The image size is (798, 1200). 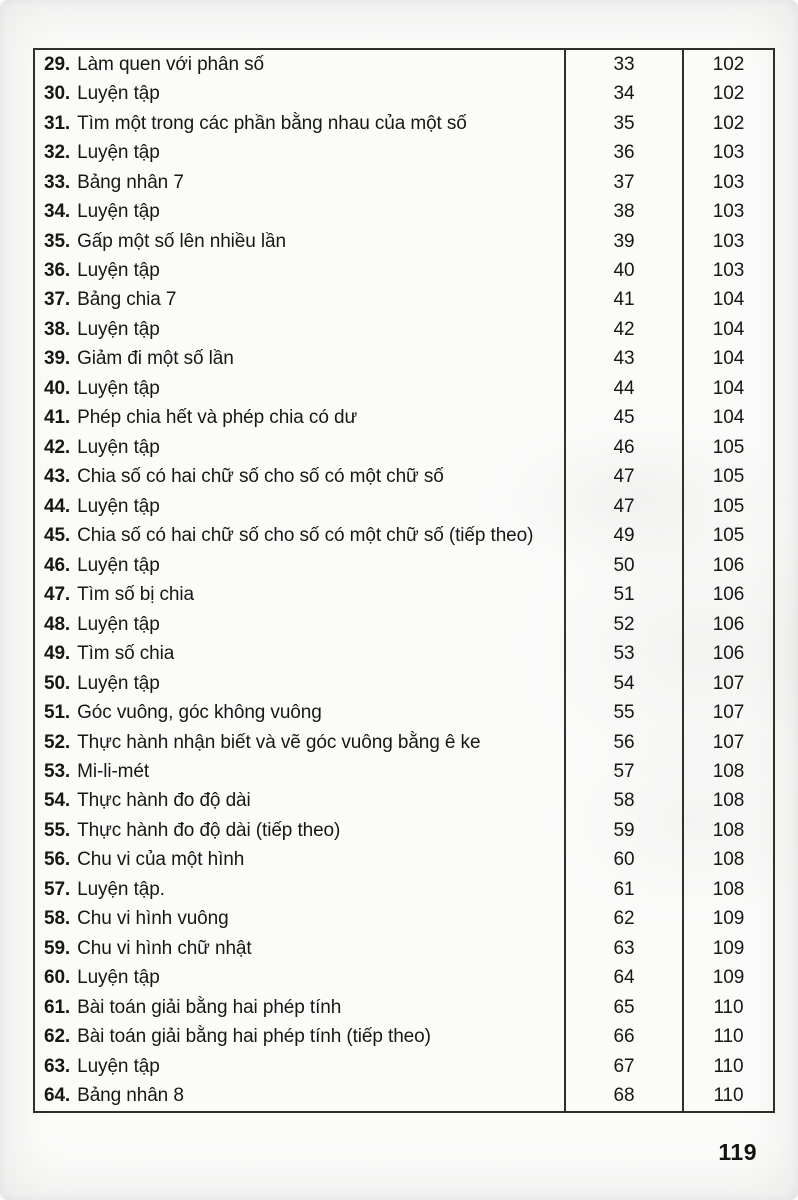 What do you see at coordinates (623, 359) in the screenshot?
I see `lesson-page-cell: 43` at bounding box center [623, 359].